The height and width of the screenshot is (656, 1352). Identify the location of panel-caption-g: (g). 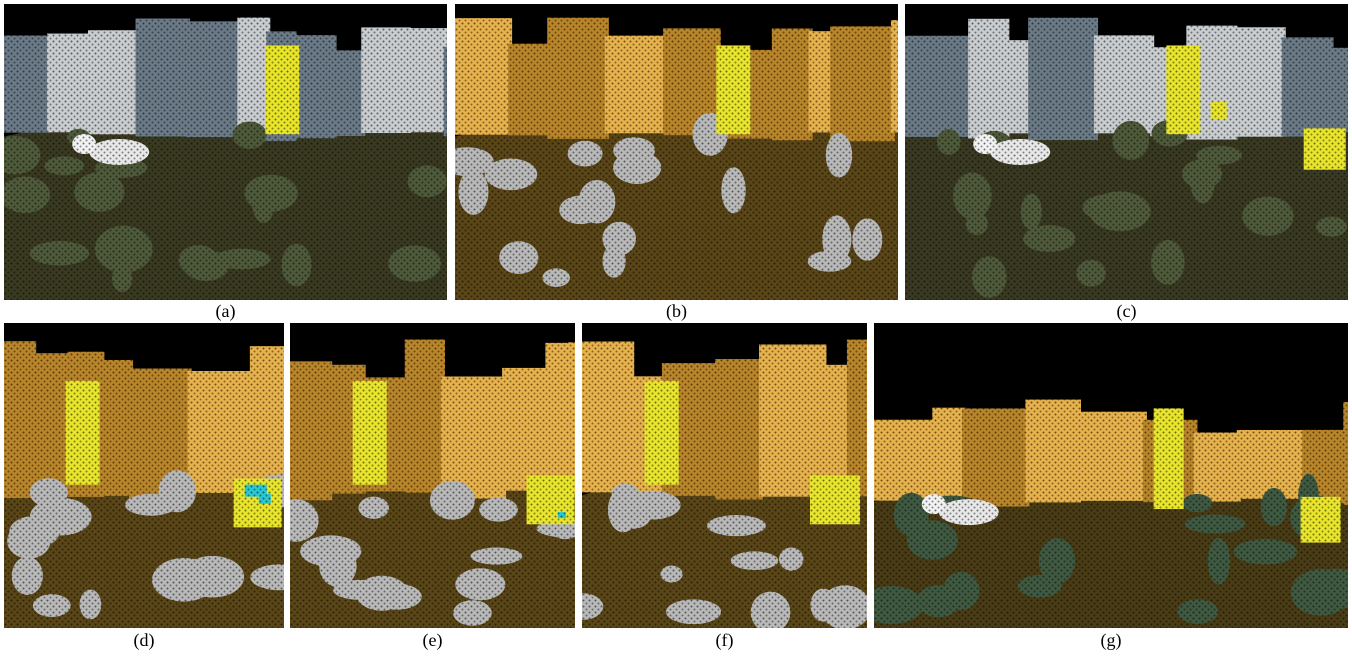
(1111, 640).